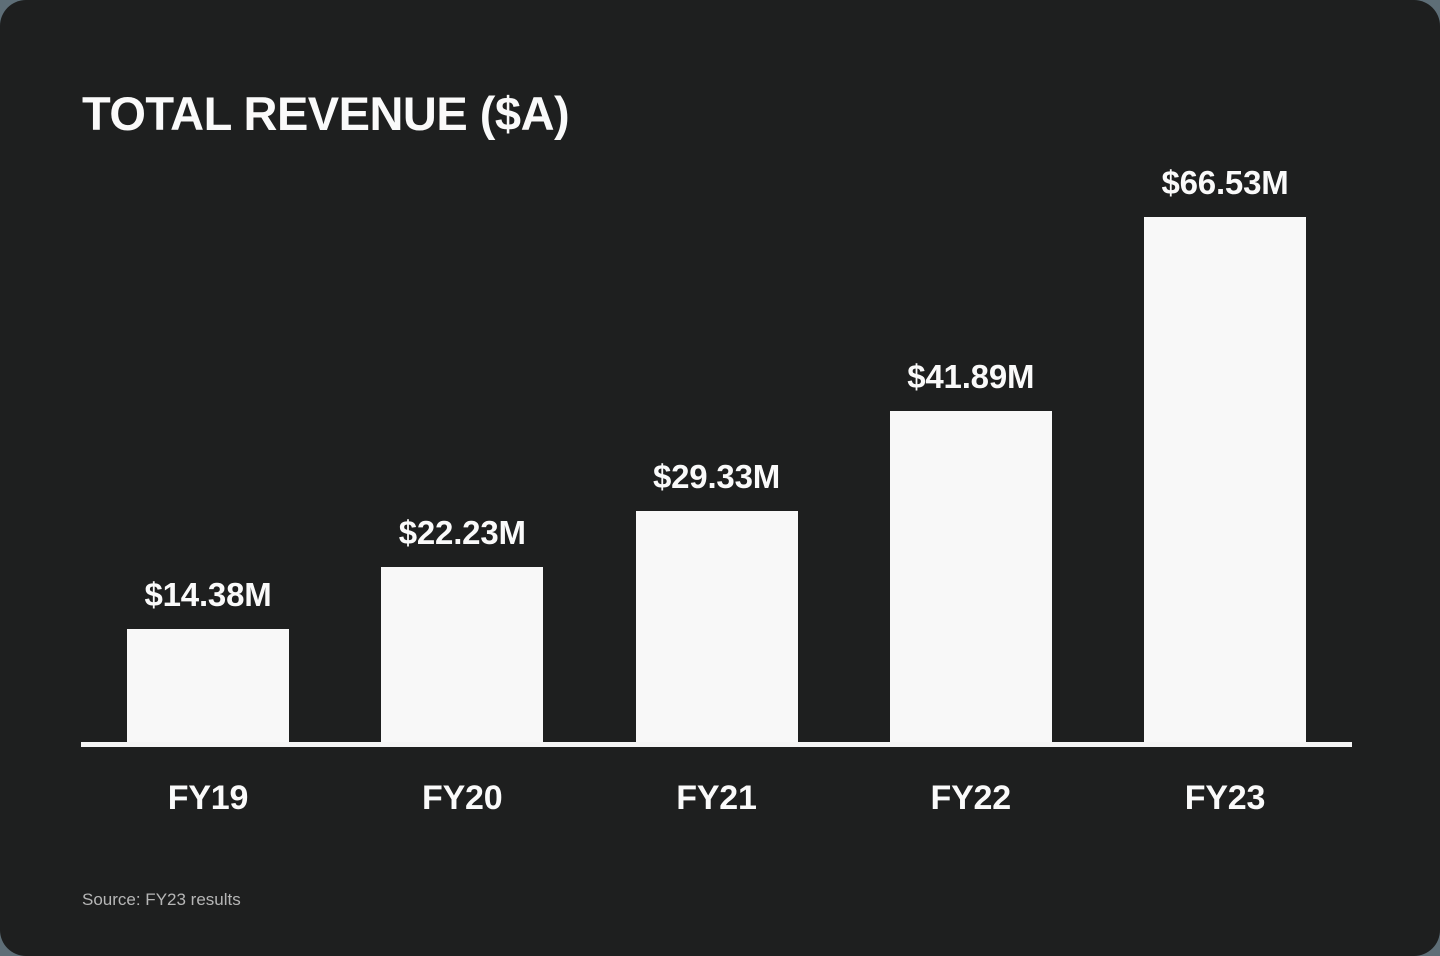  I want to click on bar-value-label: $41.89M, so click(971, 377).